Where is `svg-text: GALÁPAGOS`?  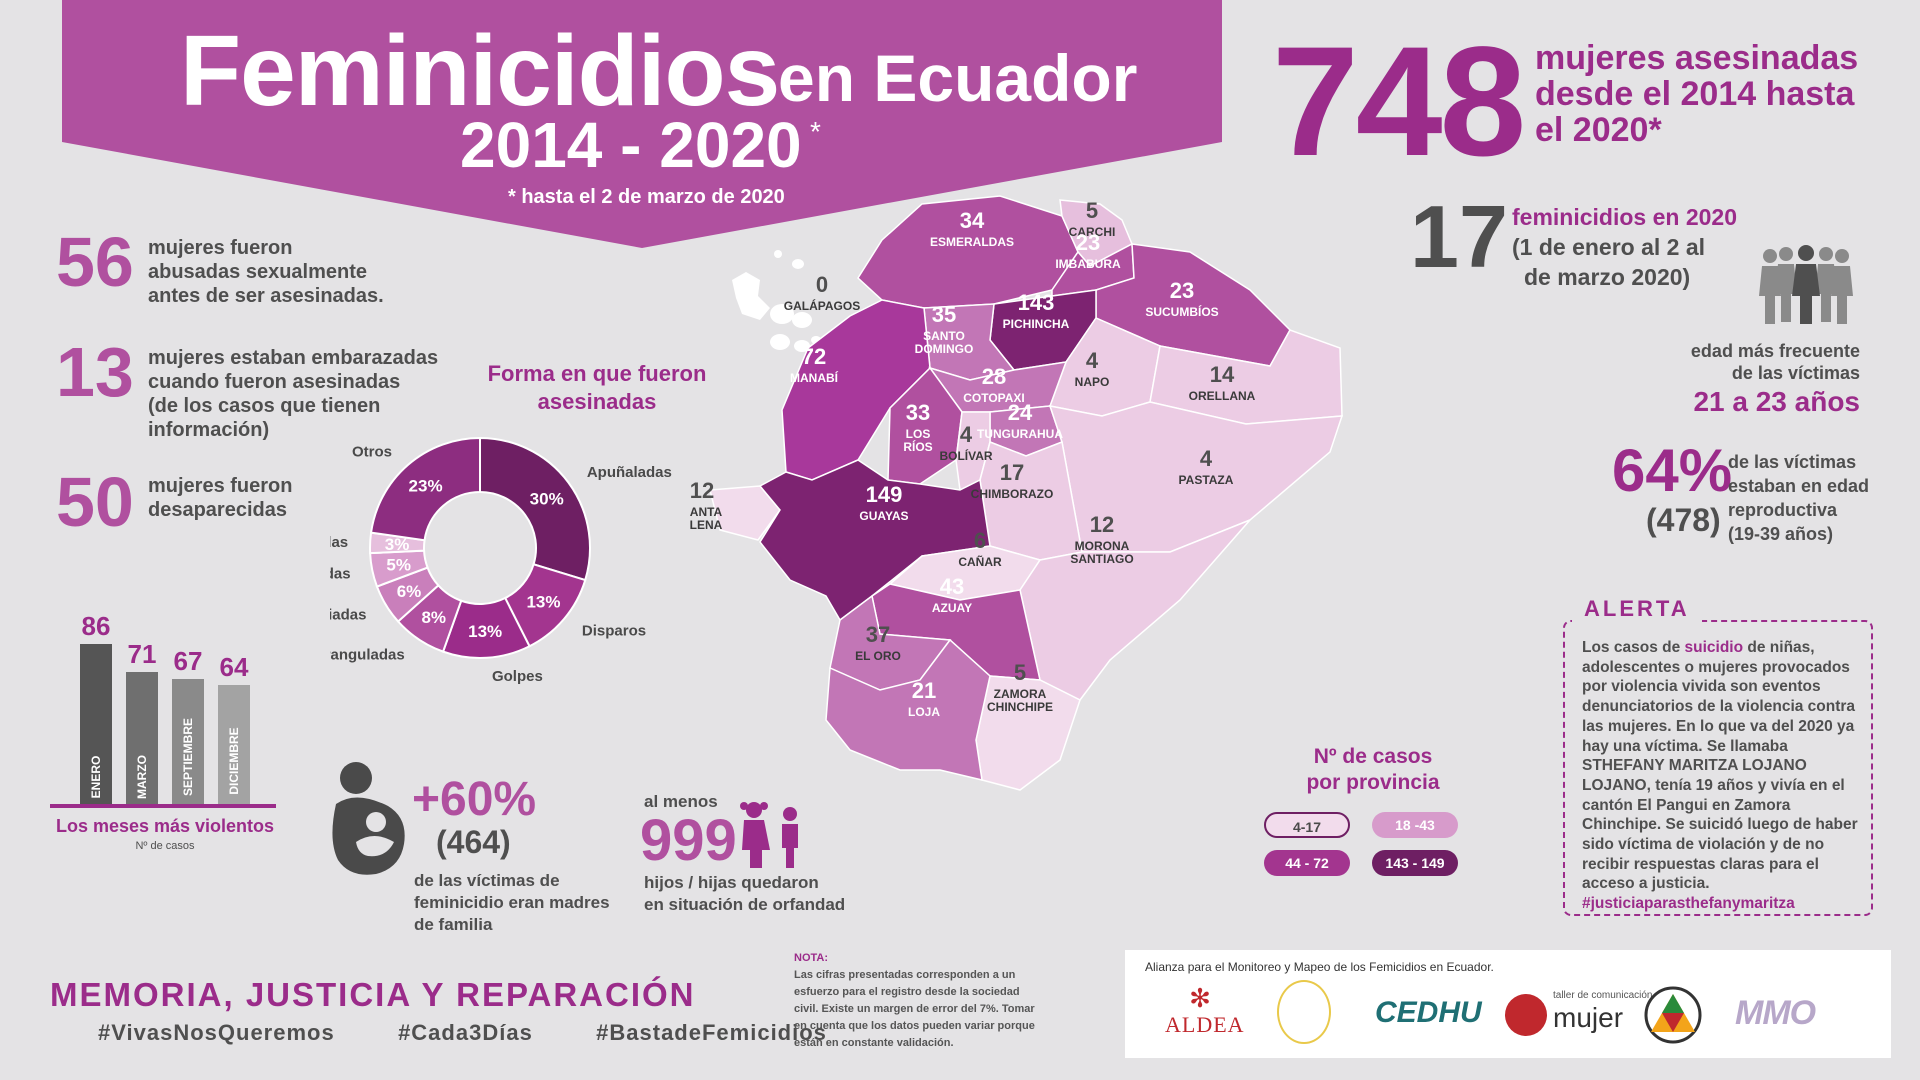 svg-text: GALÁPAGOS is located at coordinates (822, 305).